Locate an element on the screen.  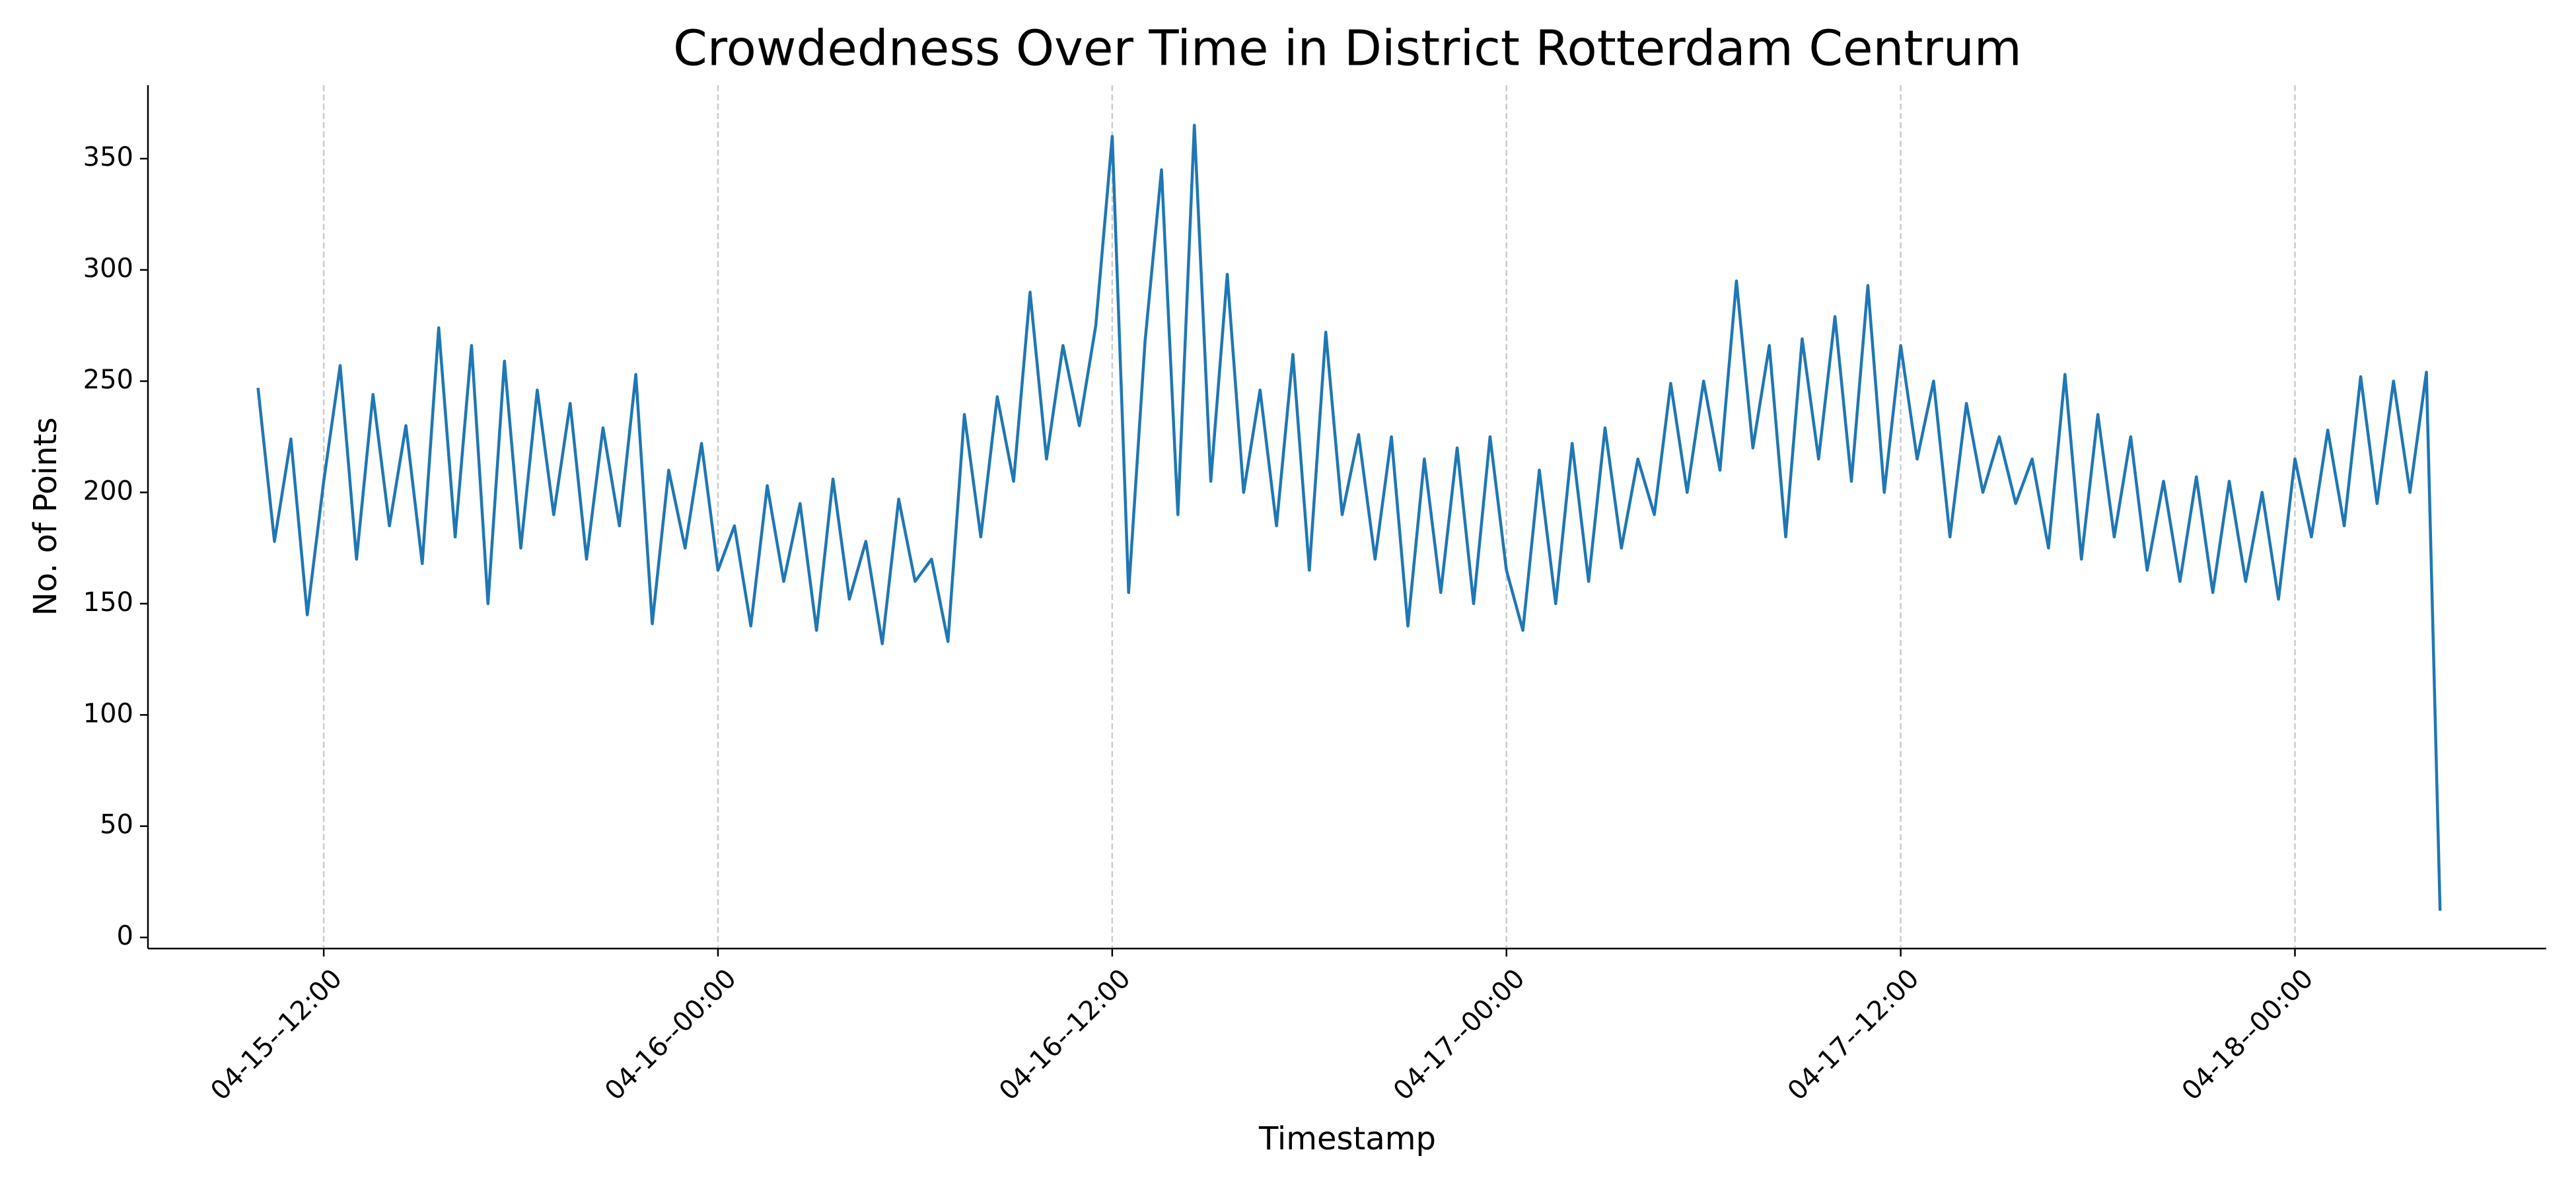
y-tick-label: 200 is located at coordinates (108, 491).